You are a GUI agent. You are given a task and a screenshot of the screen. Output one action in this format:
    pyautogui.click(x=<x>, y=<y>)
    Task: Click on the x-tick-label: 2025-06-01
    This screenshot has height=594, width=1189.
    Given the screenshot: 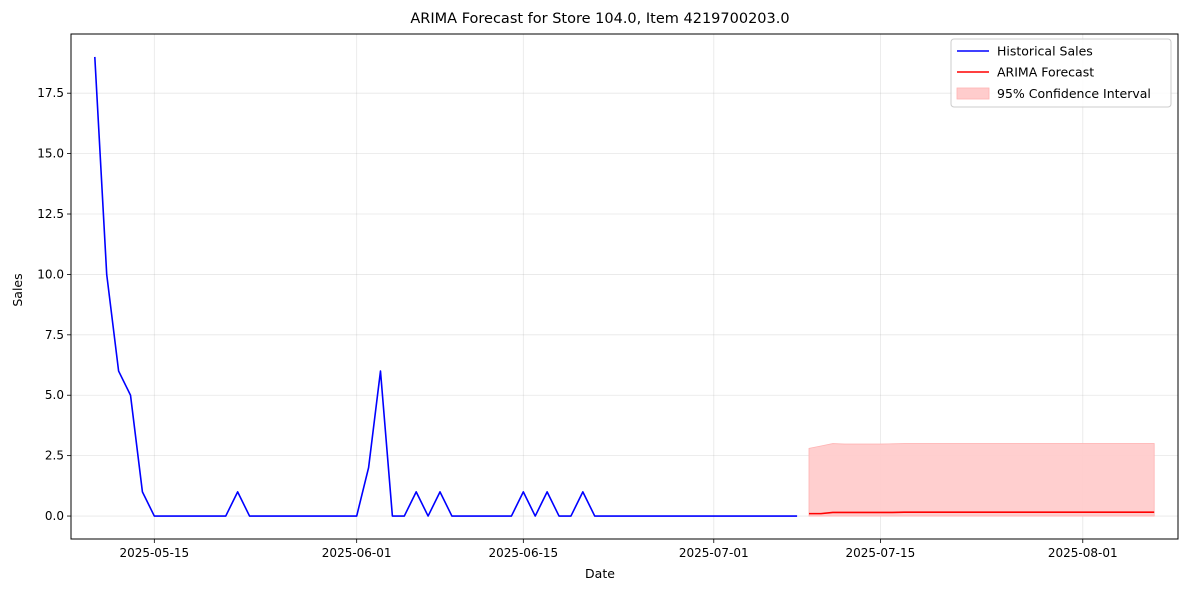 What is the action you would take?
    pyautogui.click(x=357, y=553)
    